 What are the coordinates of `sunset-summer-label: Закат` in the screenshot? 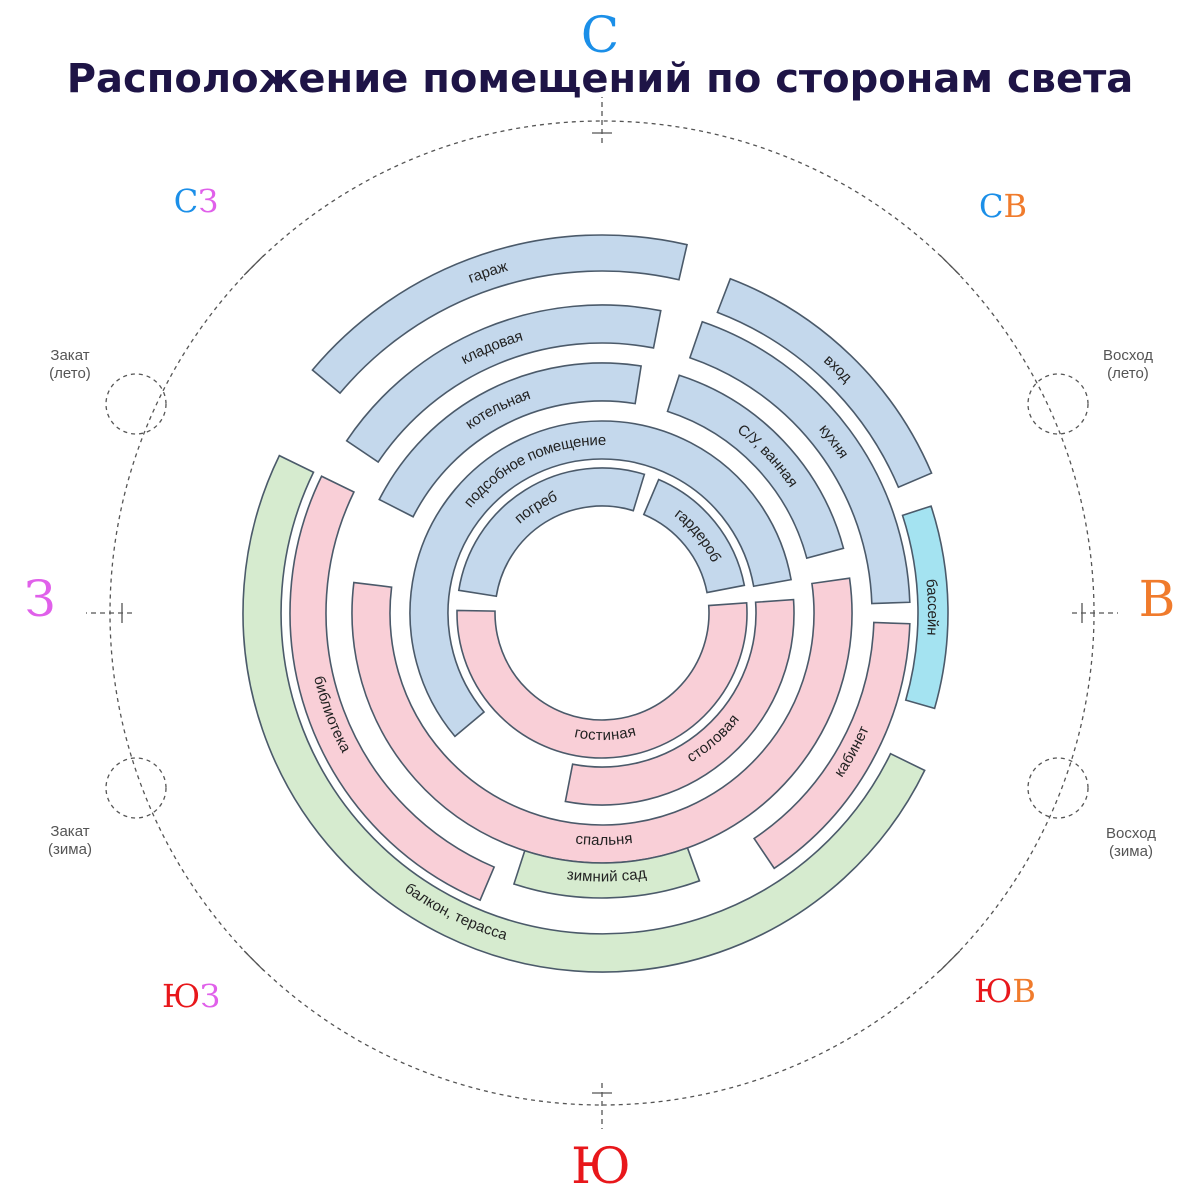 It's located at (69, 355).